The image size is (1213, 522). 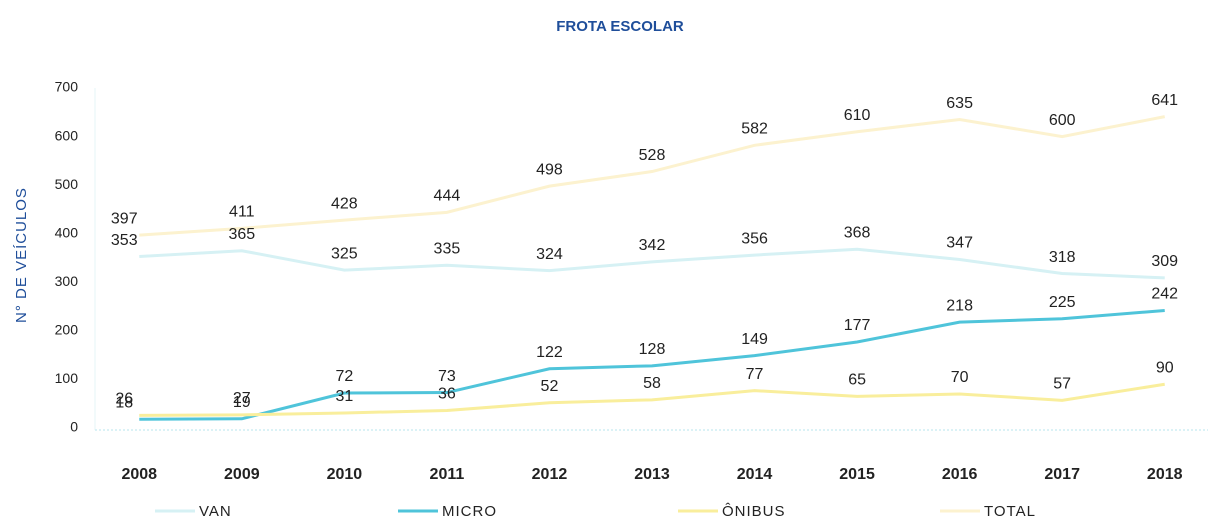 What do you see at coordinates (74, 427) in the screenshot?
I see `y-tick-label: 0` at bounding box center [74, 427].